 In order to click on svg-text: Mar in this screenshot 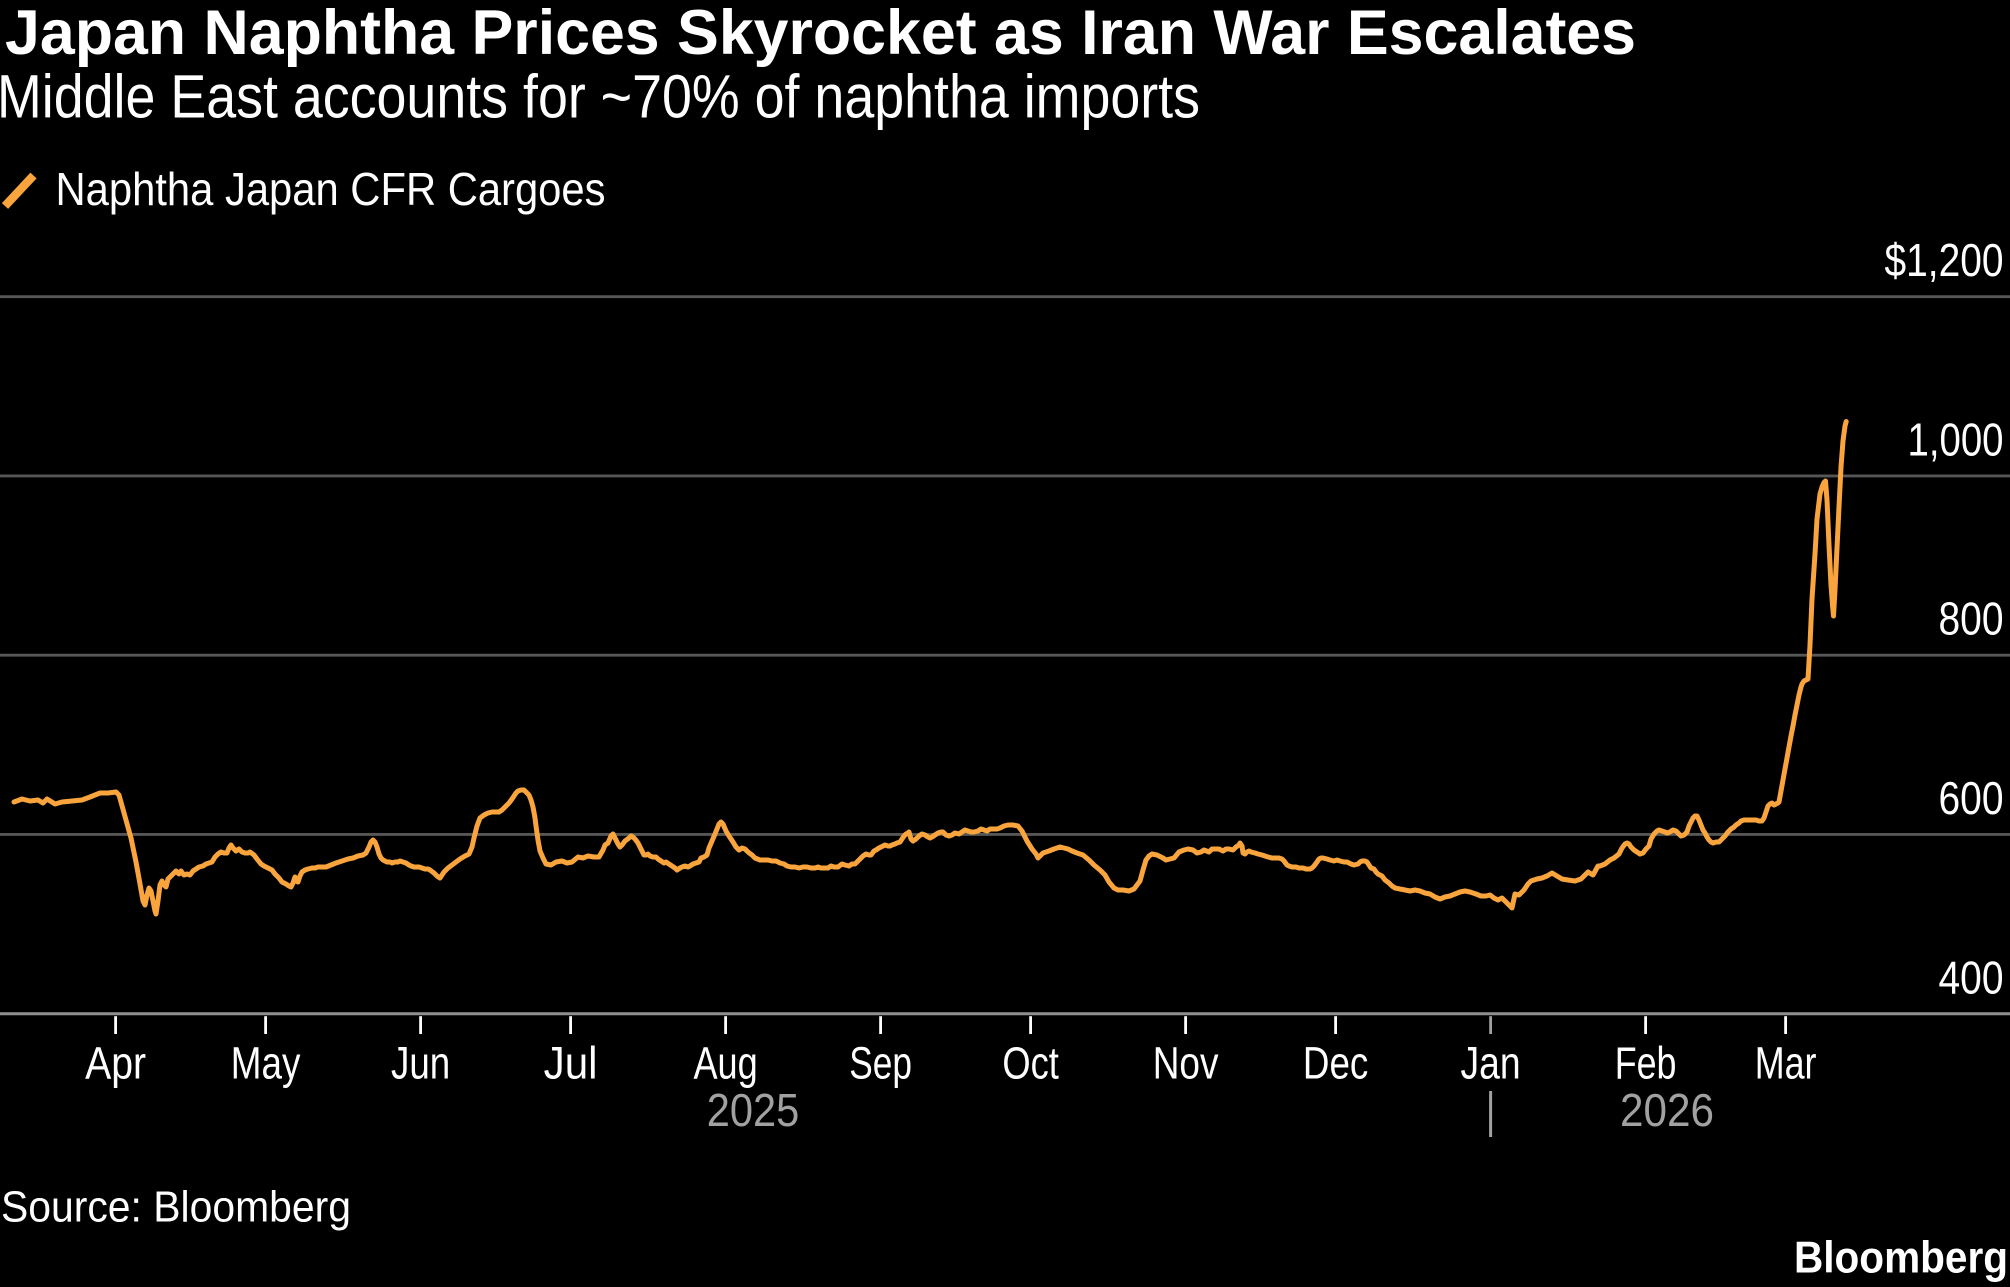, I will do `click(1786, 1062)`.